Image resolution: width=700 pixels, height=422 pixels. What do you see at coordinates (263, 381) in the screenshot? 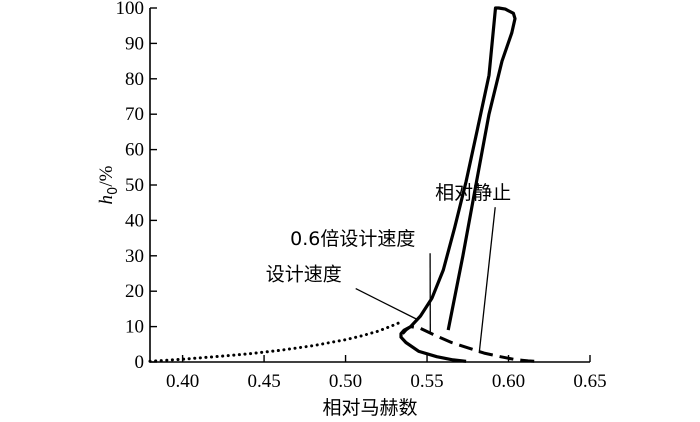
I see `x-tick-label: 0.45` at bounding box center [263, 381].